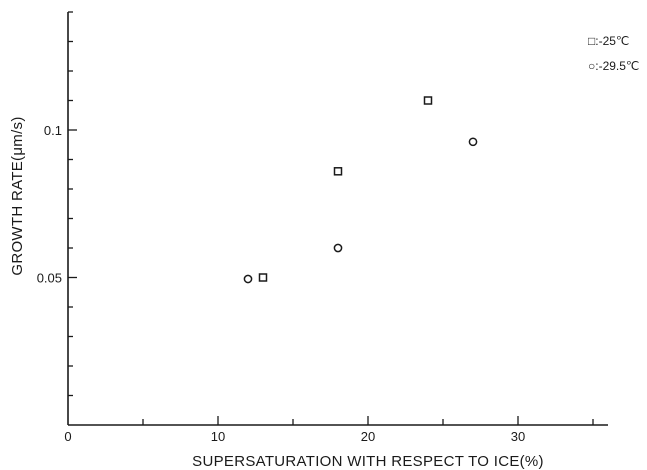 The height and width of the screenshot is (470, 647). What do you see at coordinates (53, 130) in the screenshot?
I see `y-tick-label: 0.1` at bounding box center [53, 130].